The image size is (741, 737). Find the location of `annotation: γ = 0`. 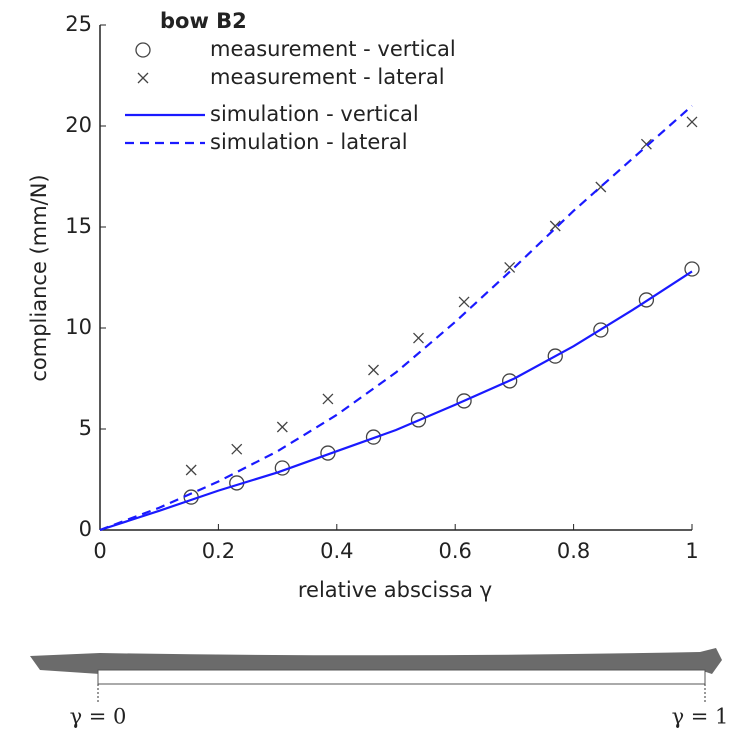

annotation: γ = 0 is located at coordinates (98, 717).